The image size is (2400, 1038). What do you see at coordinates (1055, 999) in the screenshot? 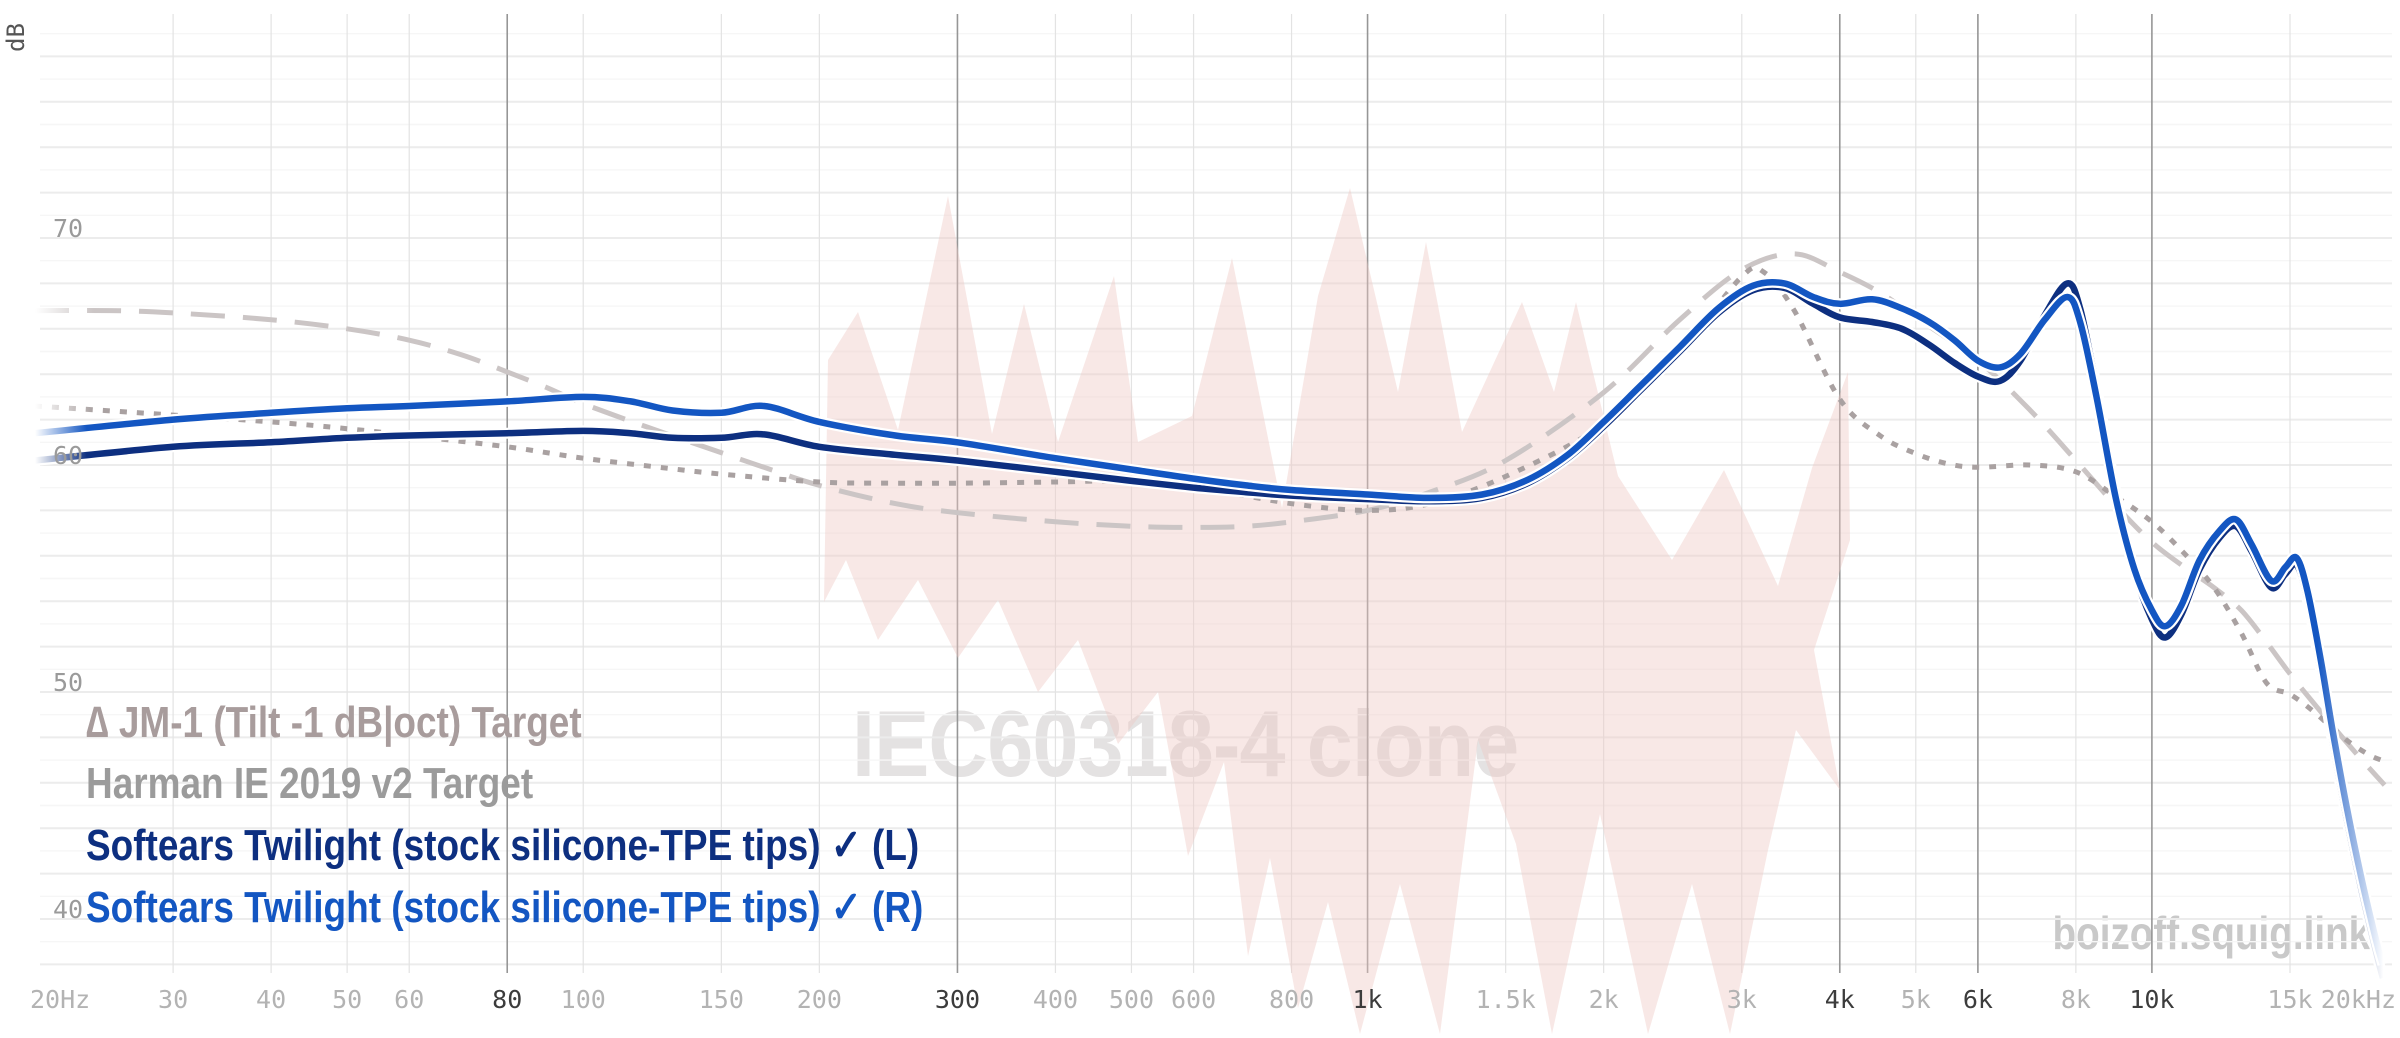
I see `x-tick-400: 400` at bounding box center [1055, 999].